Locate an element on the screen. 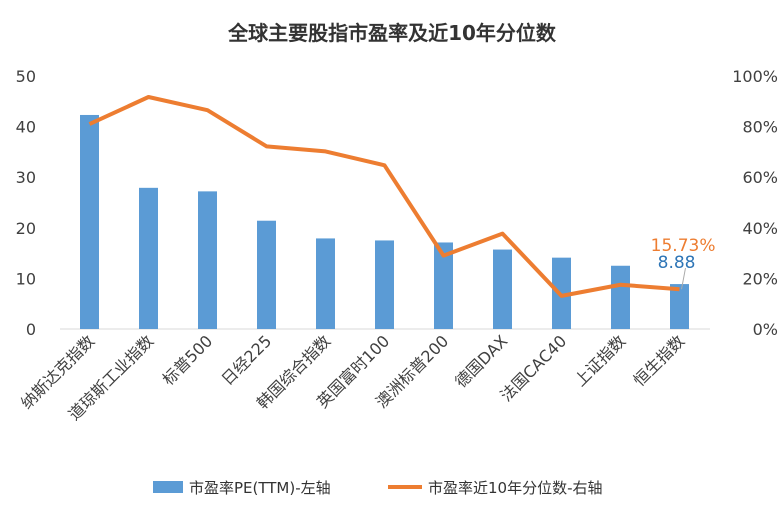 The height and width of the screenshot is (517, 784). left-axis: 0 10 20 30 40 50 is located at coordinates (26, 203).